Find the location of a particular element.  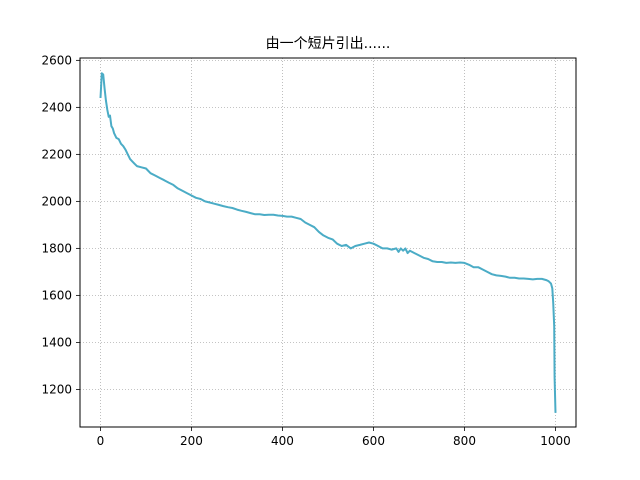

y-tick-label: 2200 is located at coordinates (56, 154).